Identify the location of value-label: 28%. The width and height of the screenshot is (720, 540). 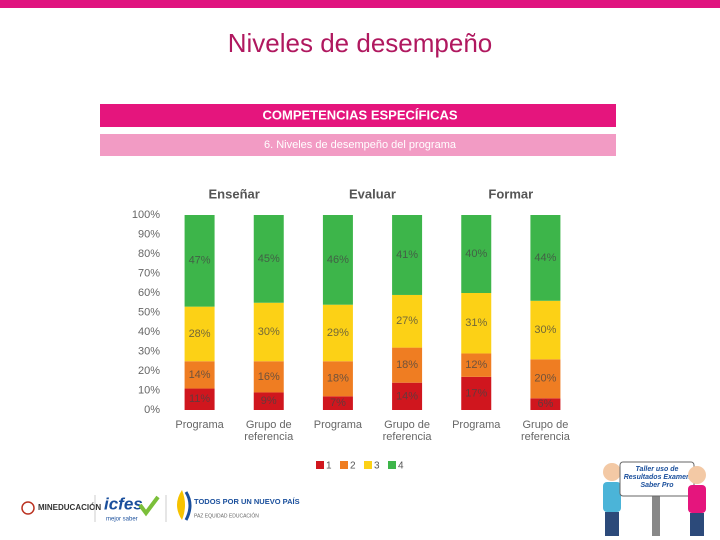
(200, 334).